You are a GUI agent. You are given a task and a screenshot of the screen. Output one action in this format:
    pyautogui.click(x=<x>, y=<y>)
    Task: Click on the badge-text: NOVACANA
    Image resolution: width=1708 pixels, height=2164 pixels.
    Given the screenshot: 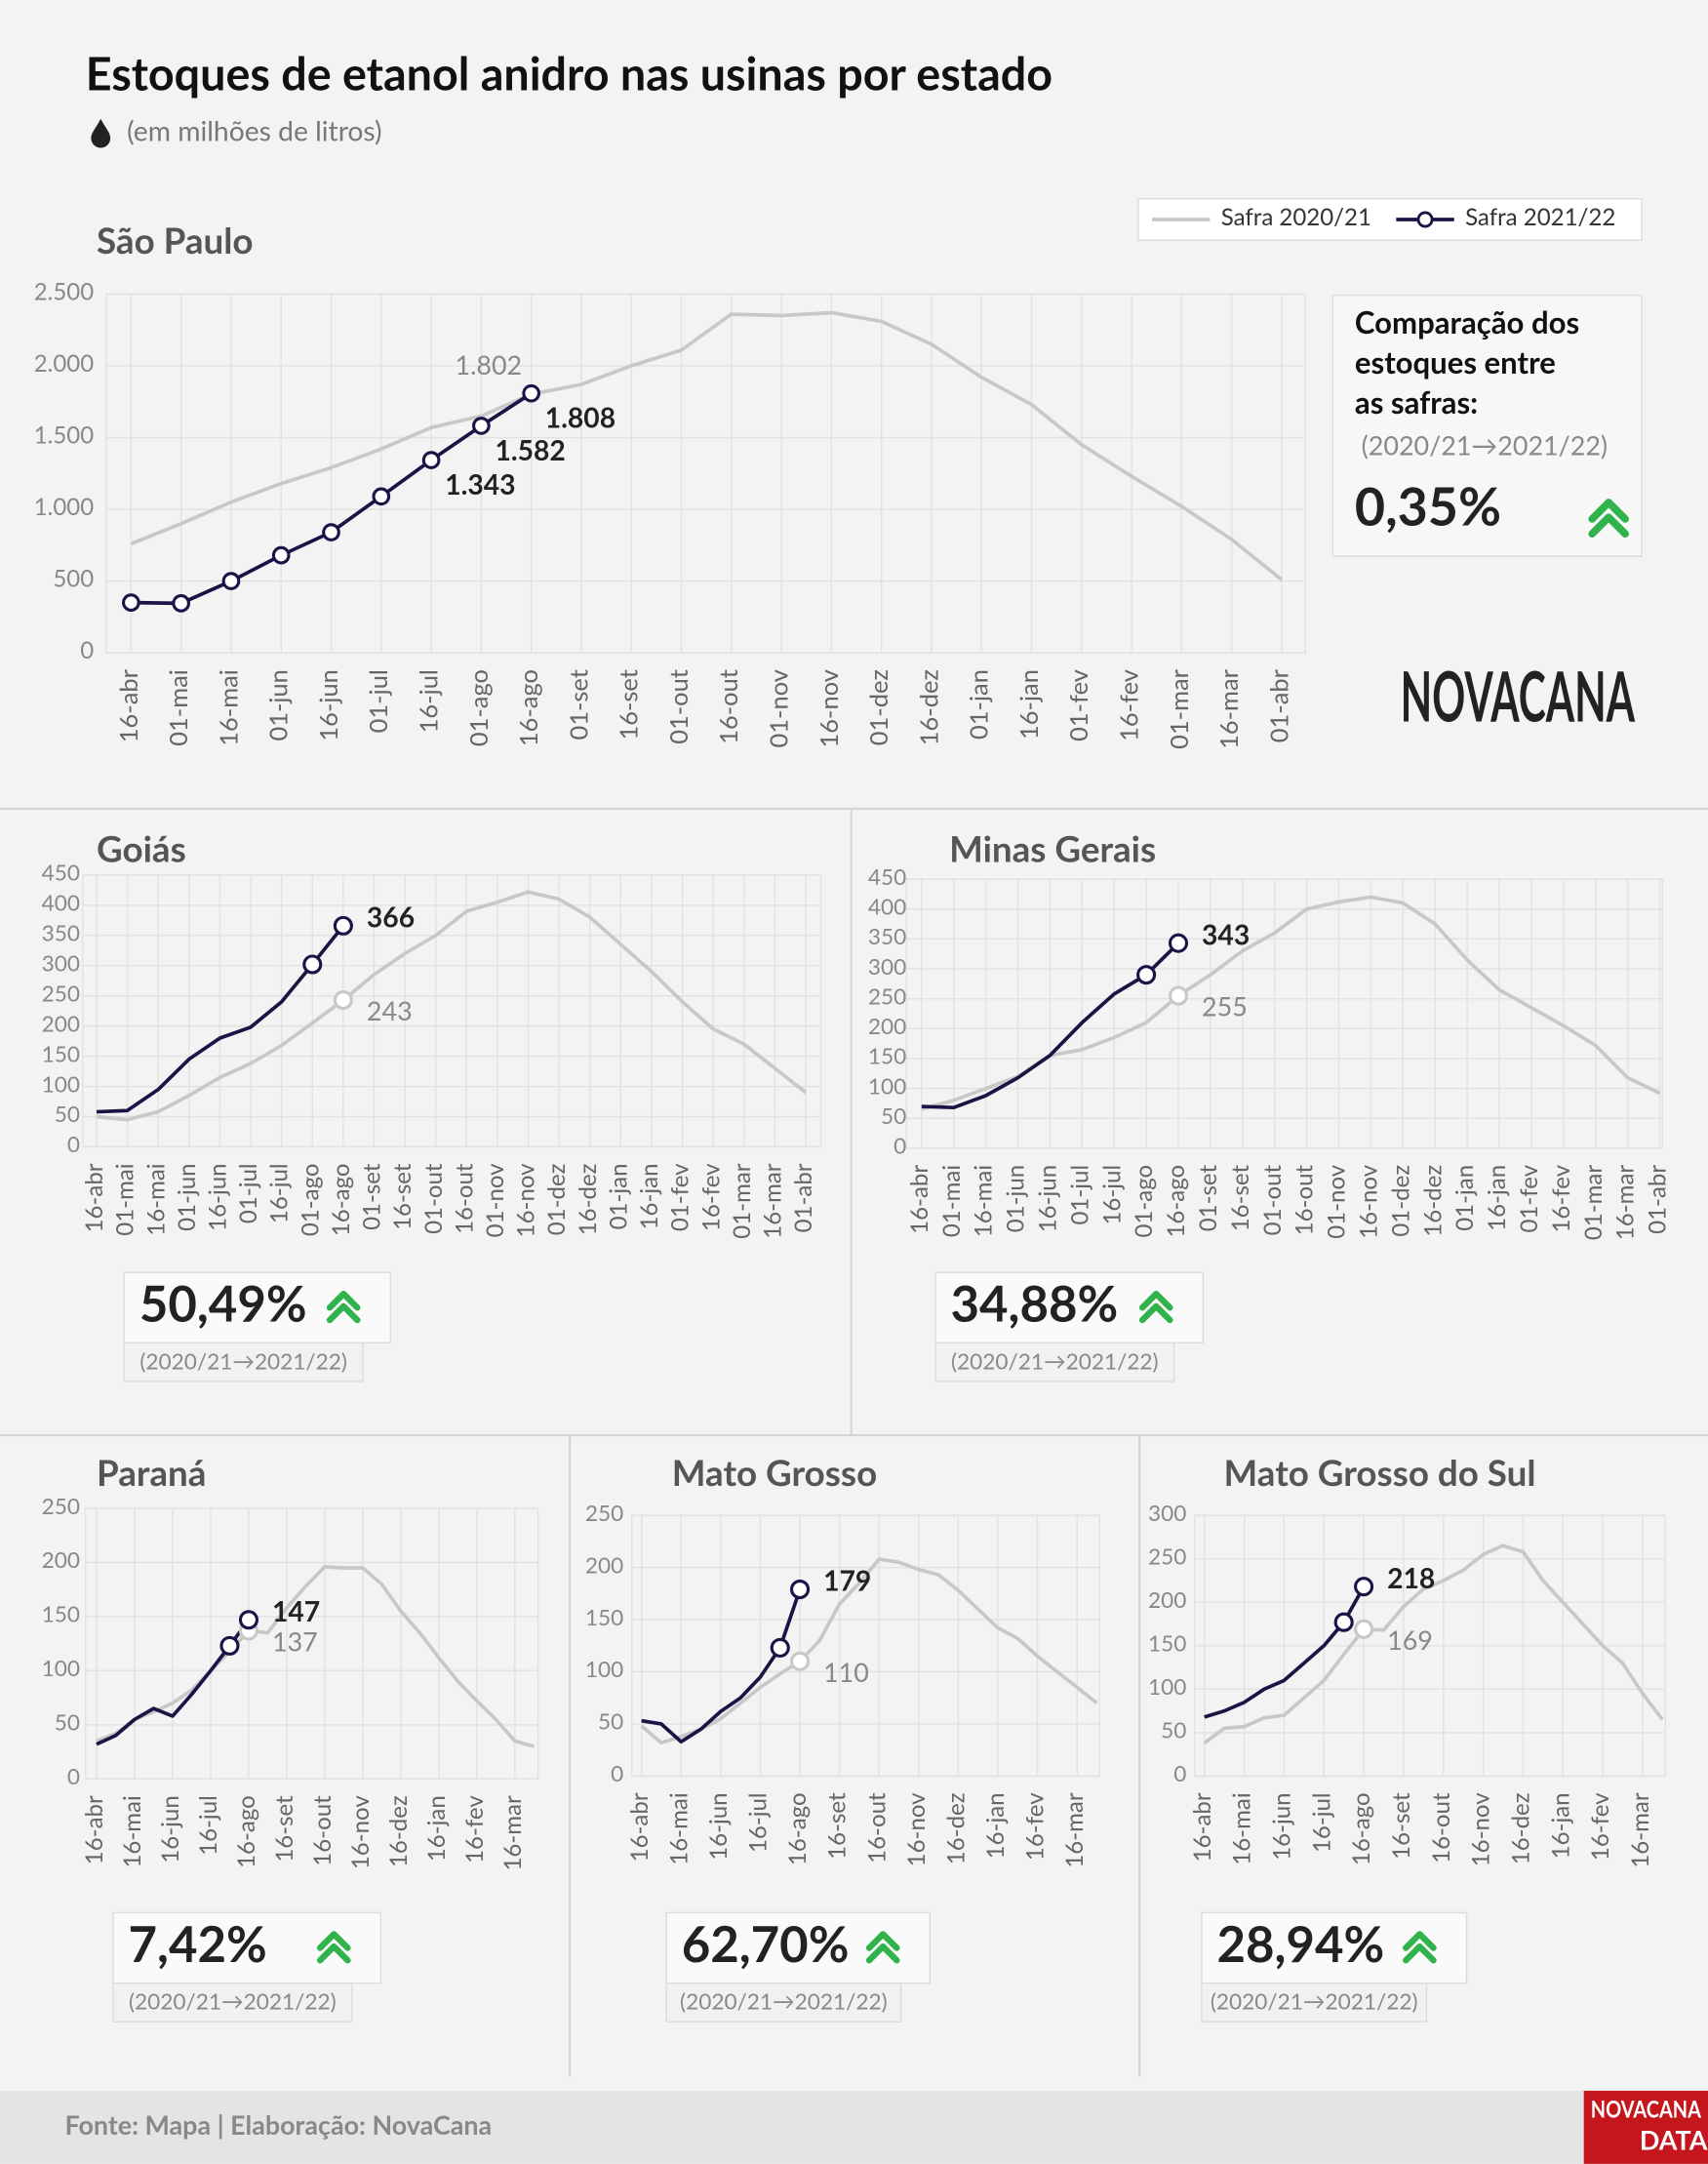 What is the action you would take?
    pyautogui.click(x=1646, y=2109)
    